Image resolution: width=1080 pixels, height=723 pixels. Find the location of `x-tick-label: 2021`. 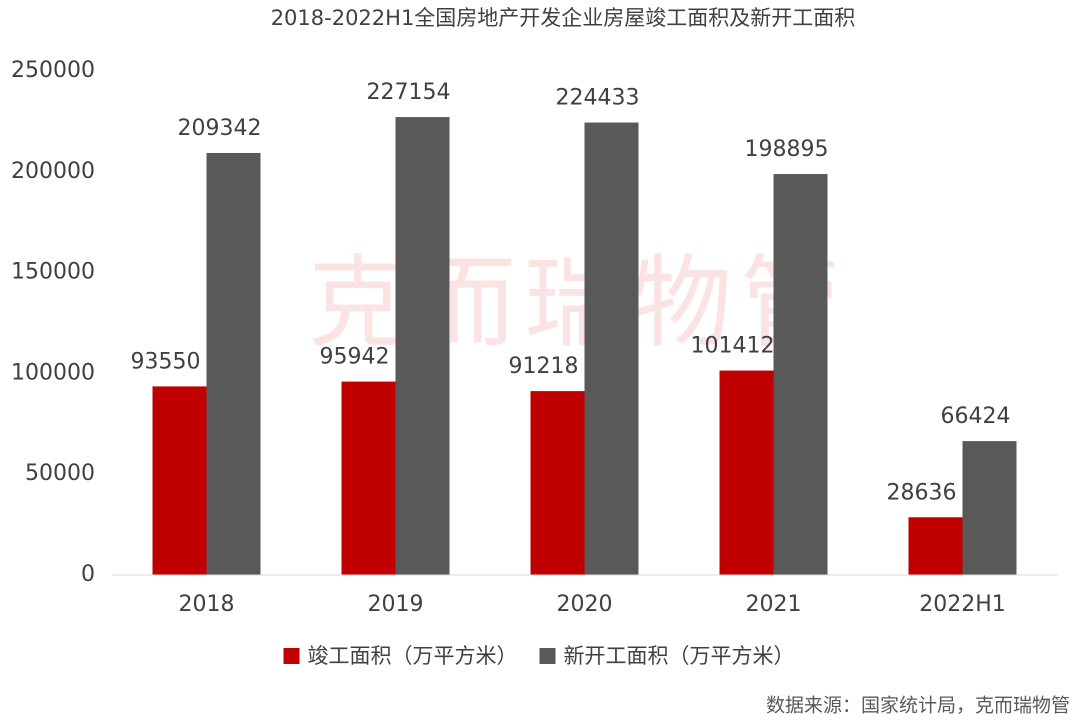

x-tick-label: 2021 is located at coordinates (774, 604).